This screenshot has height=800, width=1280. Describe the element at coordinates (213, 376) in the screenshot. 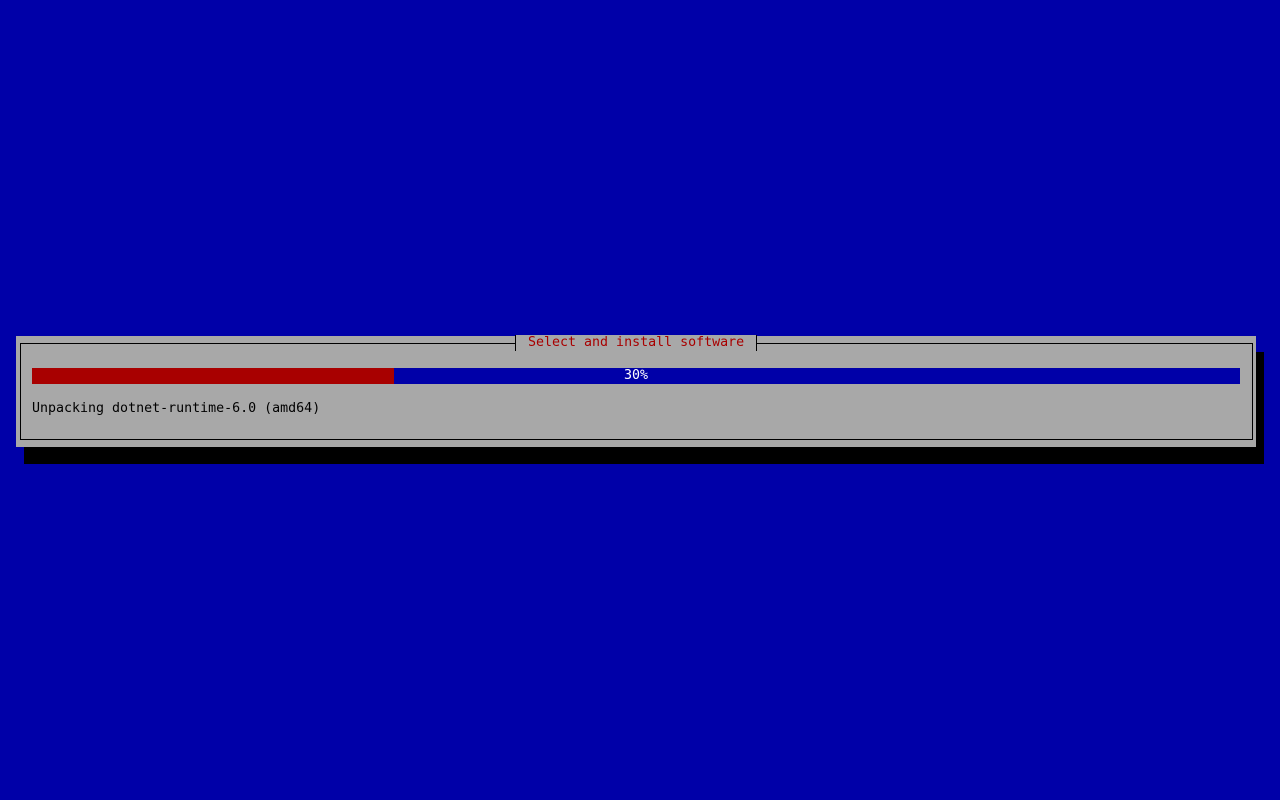

I see `progress-fill` at that location.